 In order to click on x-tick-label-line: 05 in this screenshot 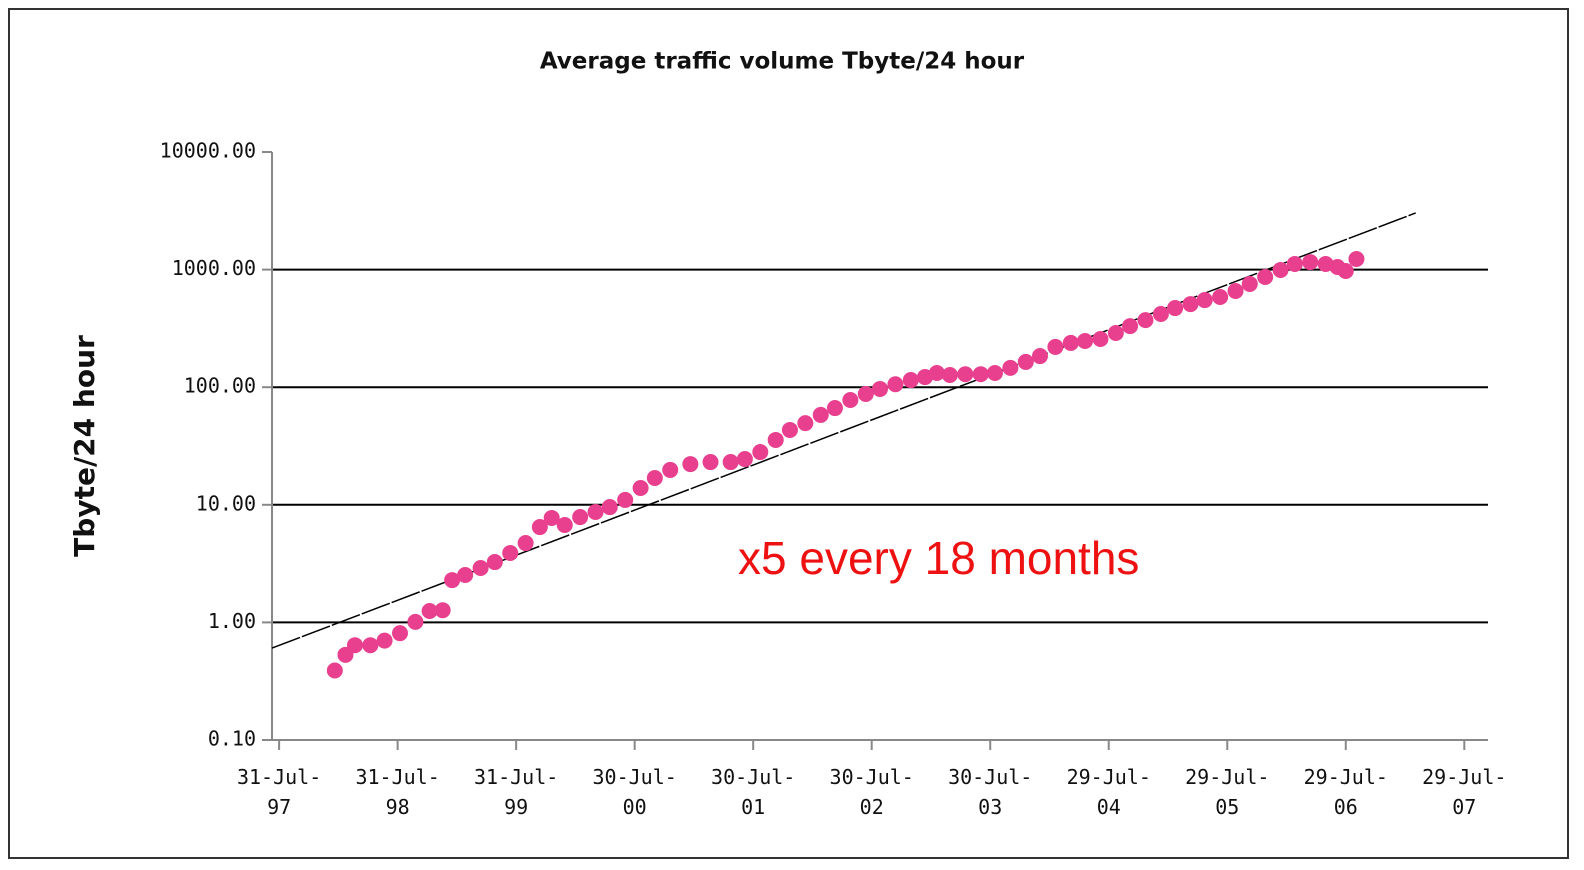, I will do `click(1227, 807)`.